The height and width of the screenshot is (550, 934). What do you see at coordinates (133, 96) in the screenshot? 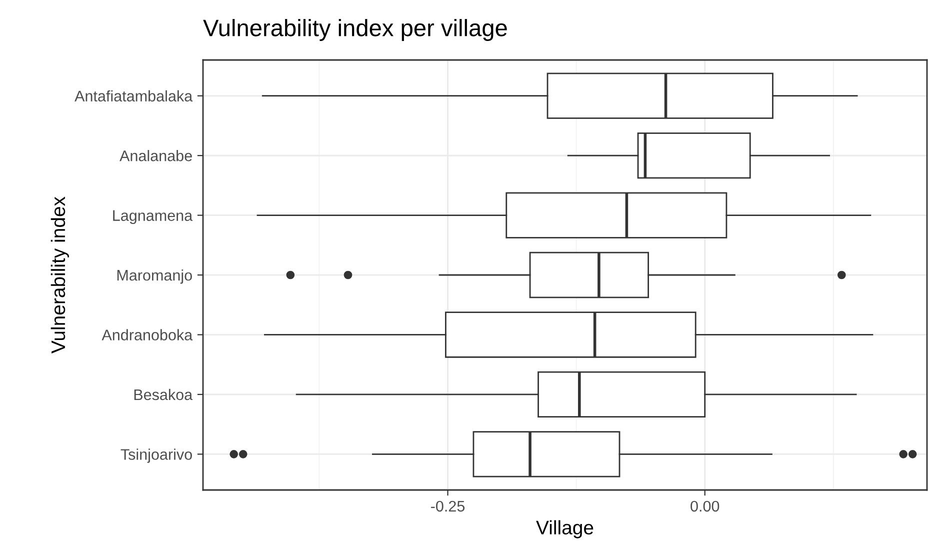
I see `y-tick-label: Antafiatambalaka` at bounding box center [133, 96].